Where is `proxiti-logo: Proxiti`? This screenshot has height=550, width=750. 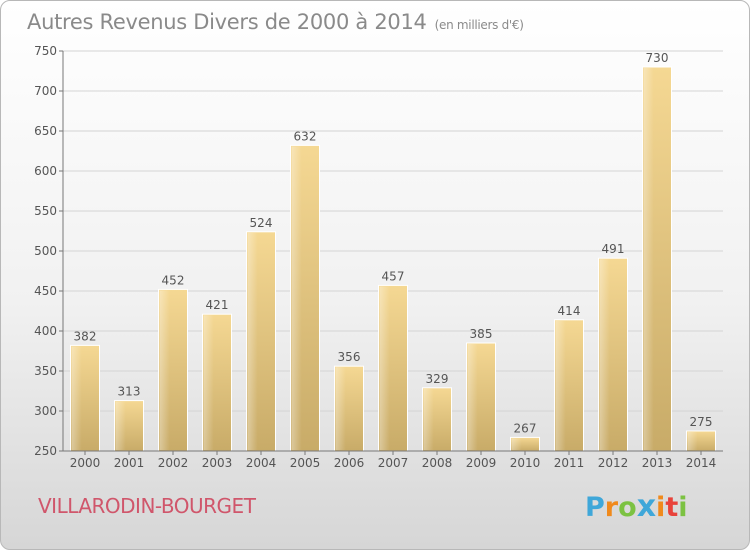 proxiti-logo: Proxiti is located at coordinates (636, 506).